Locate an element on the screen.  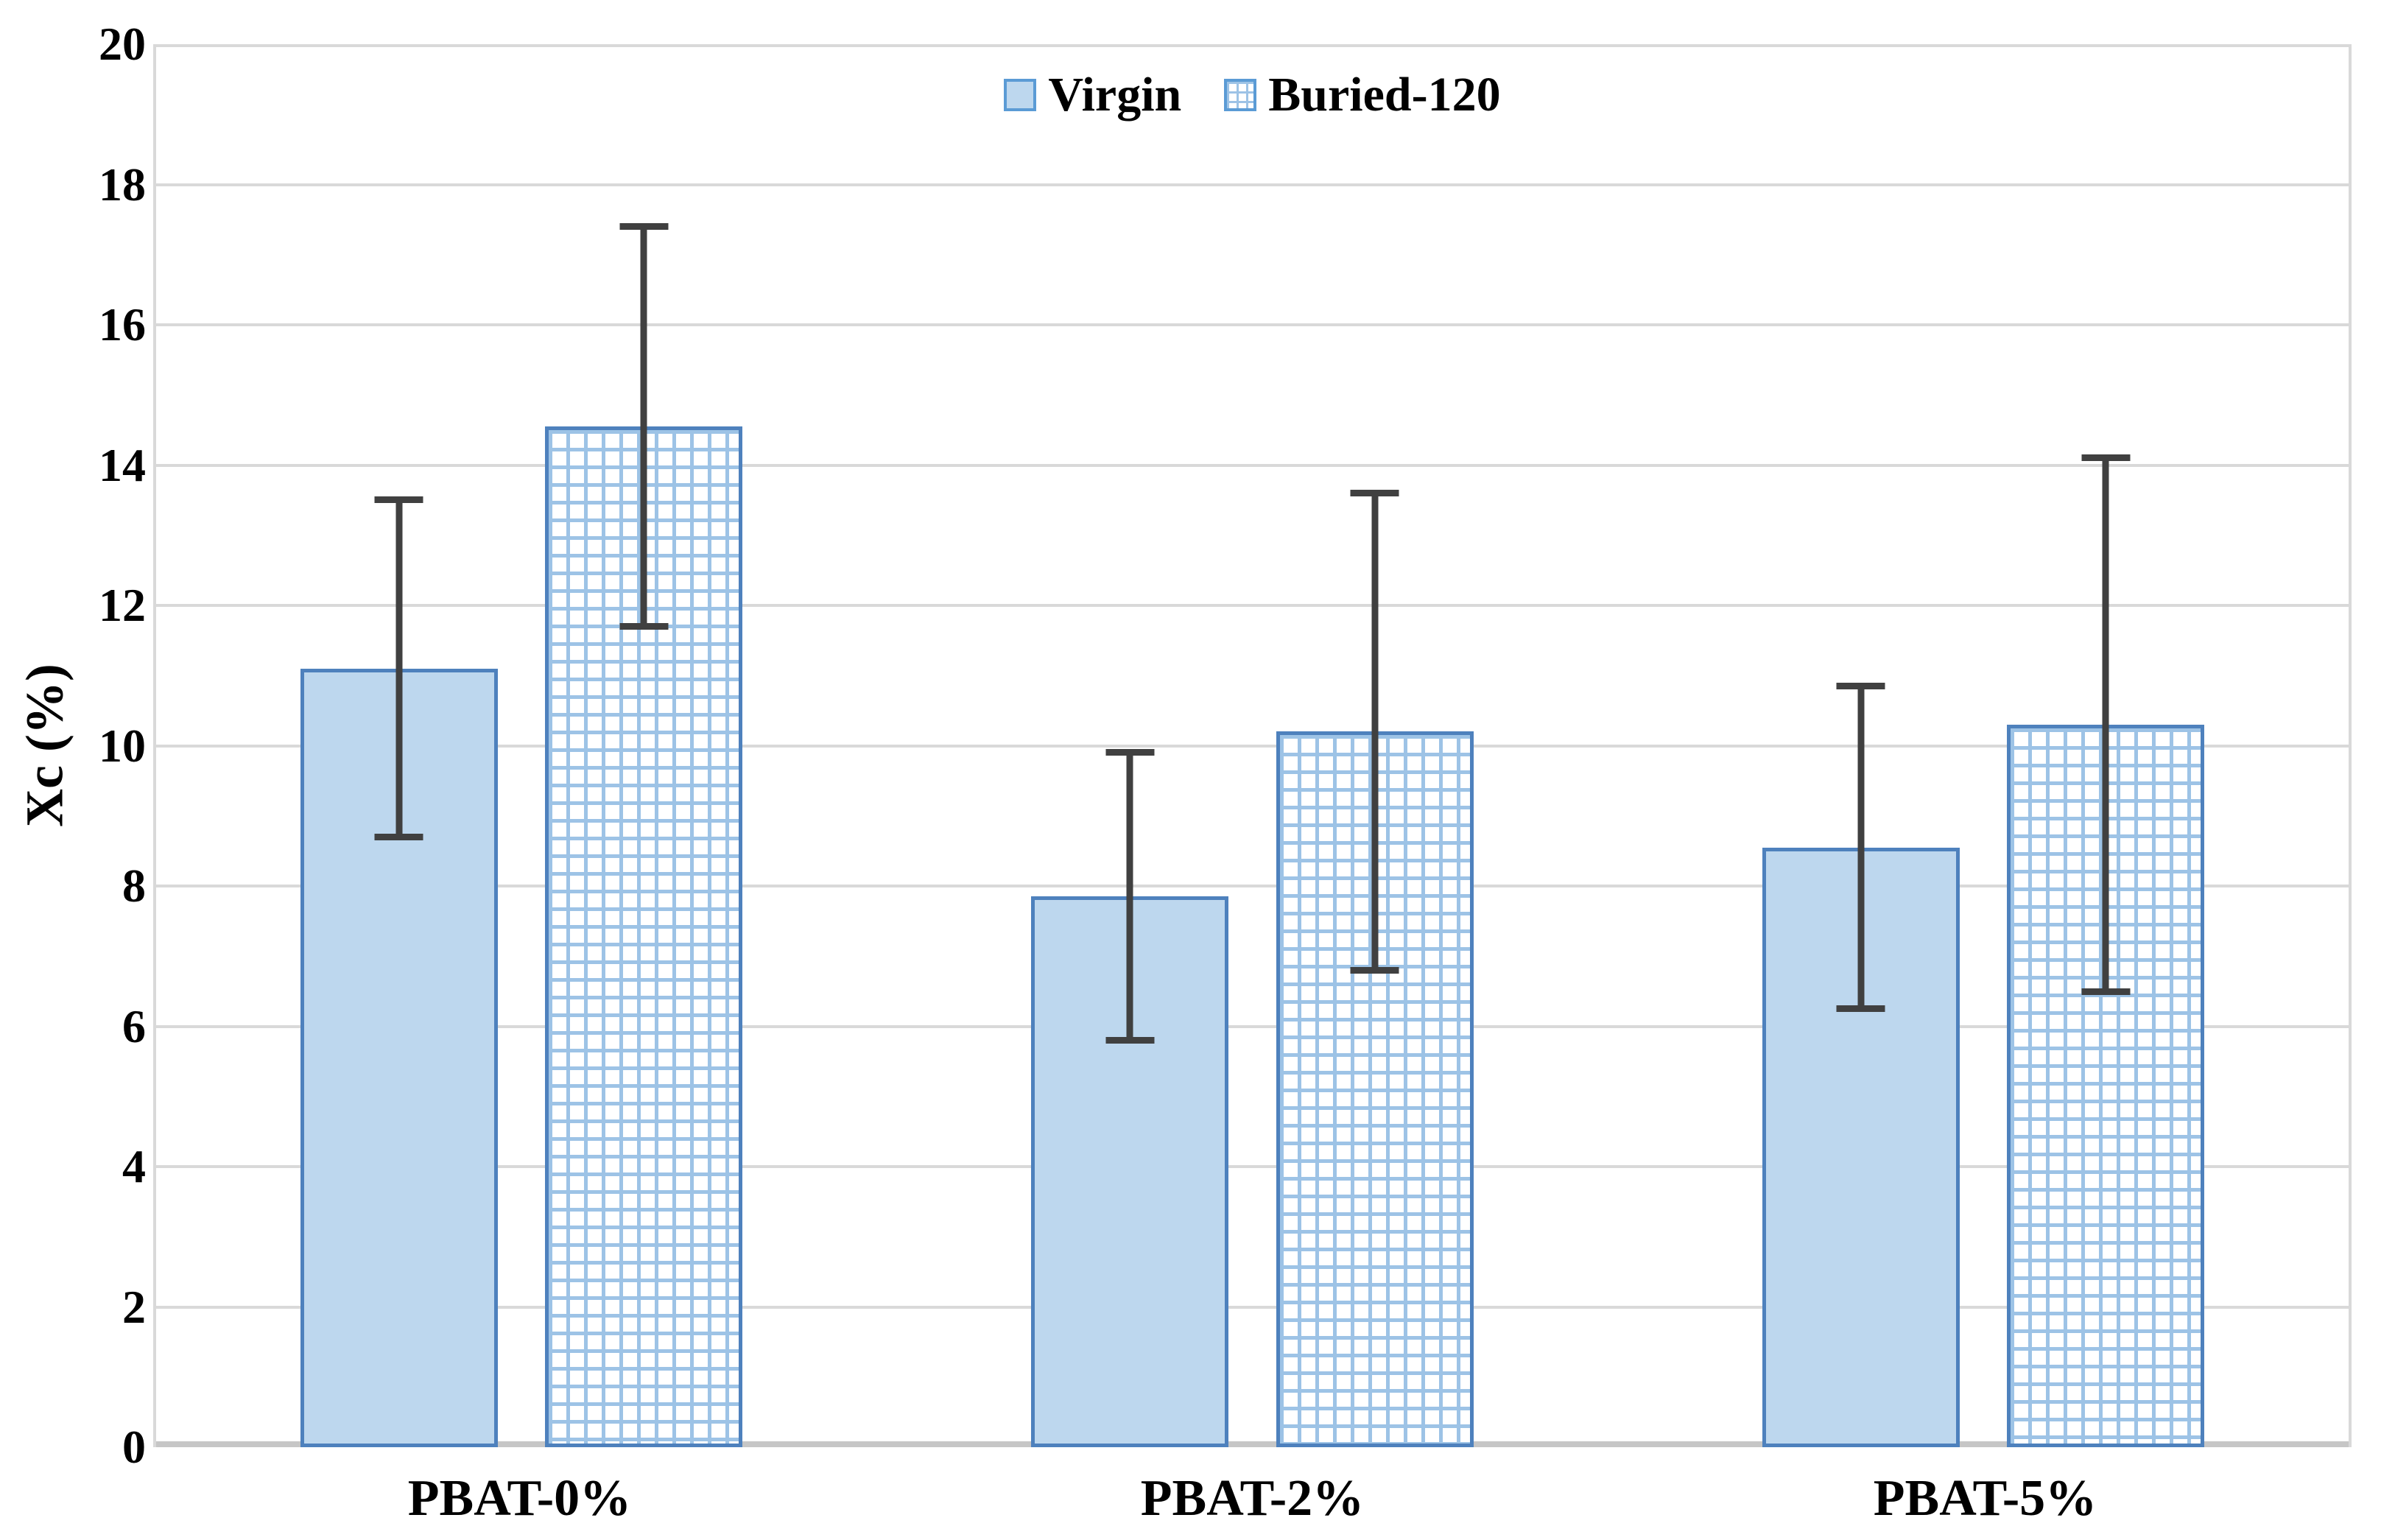
y-tick-label-4: 4 is located at coordinates (134, 1166).